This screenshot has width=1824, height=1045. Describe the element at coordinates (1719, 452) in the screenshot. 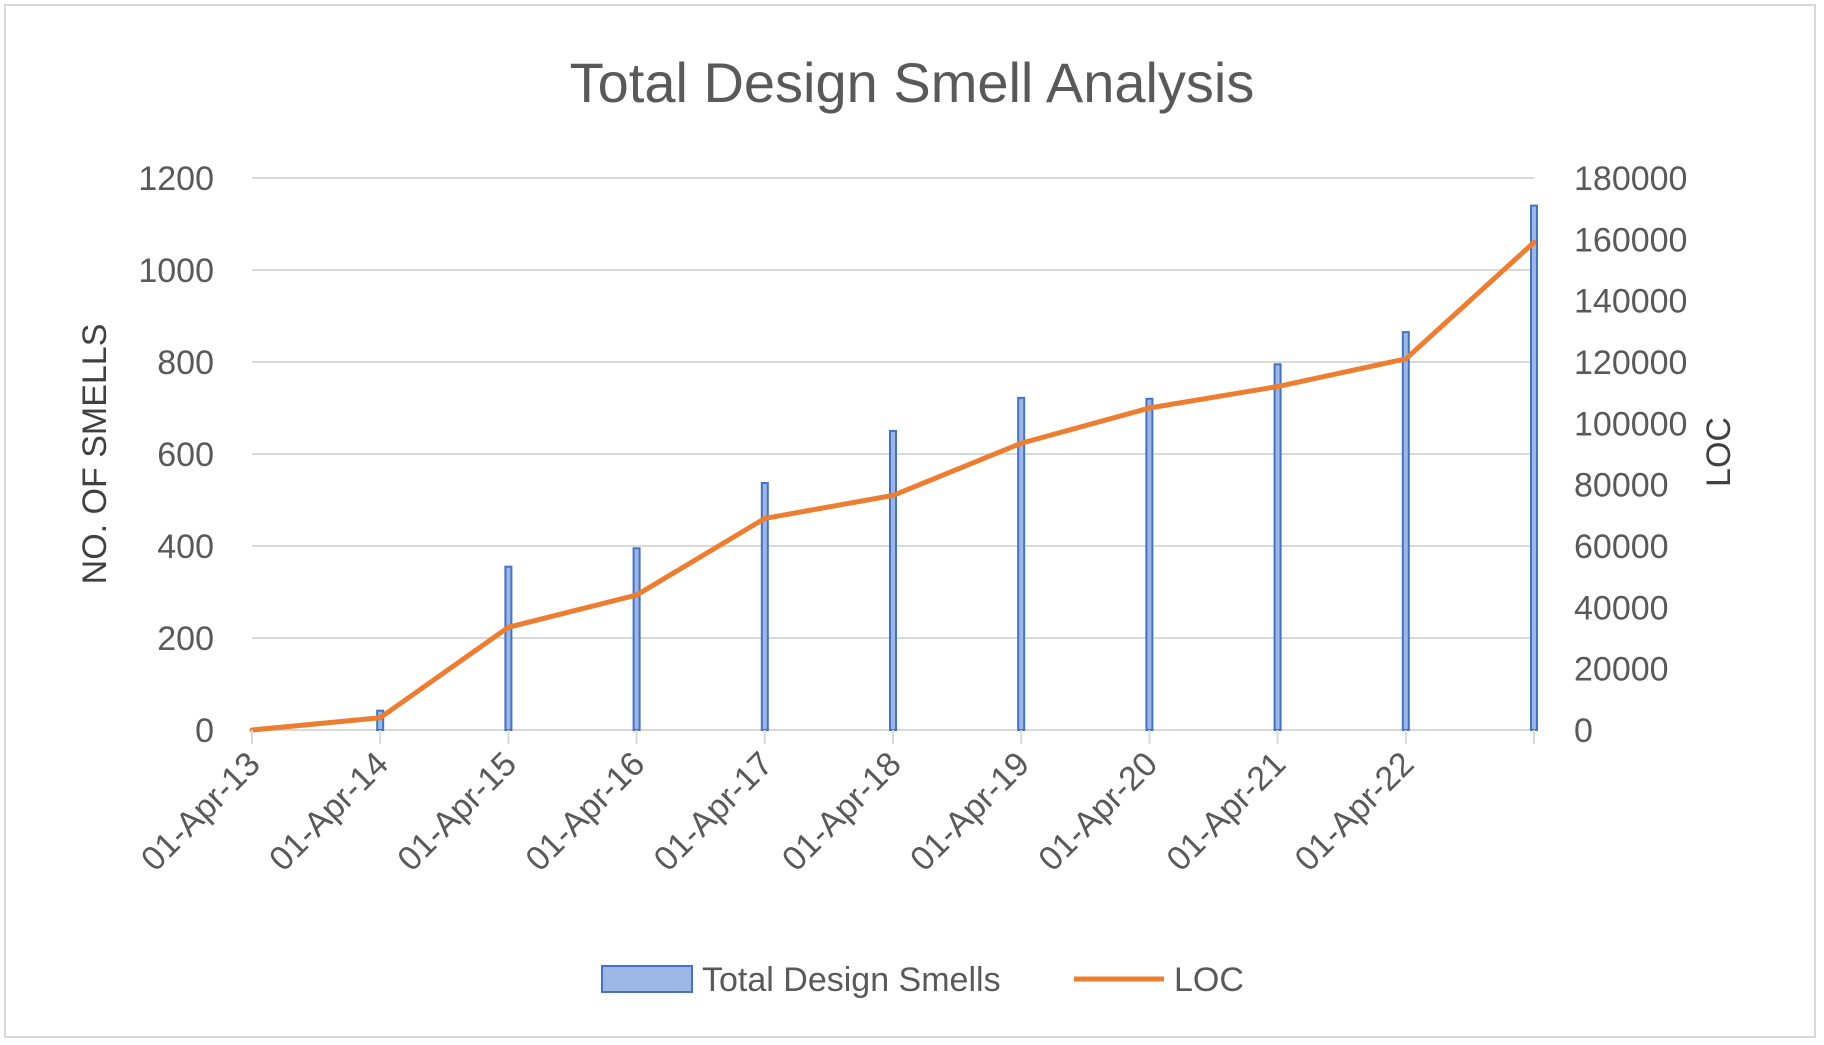

I see `y2-axis-title: LOC` at that location.